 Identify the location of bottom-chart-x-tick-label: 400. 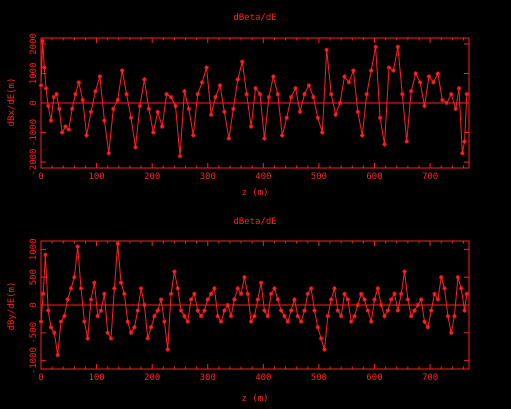
(263, 378).